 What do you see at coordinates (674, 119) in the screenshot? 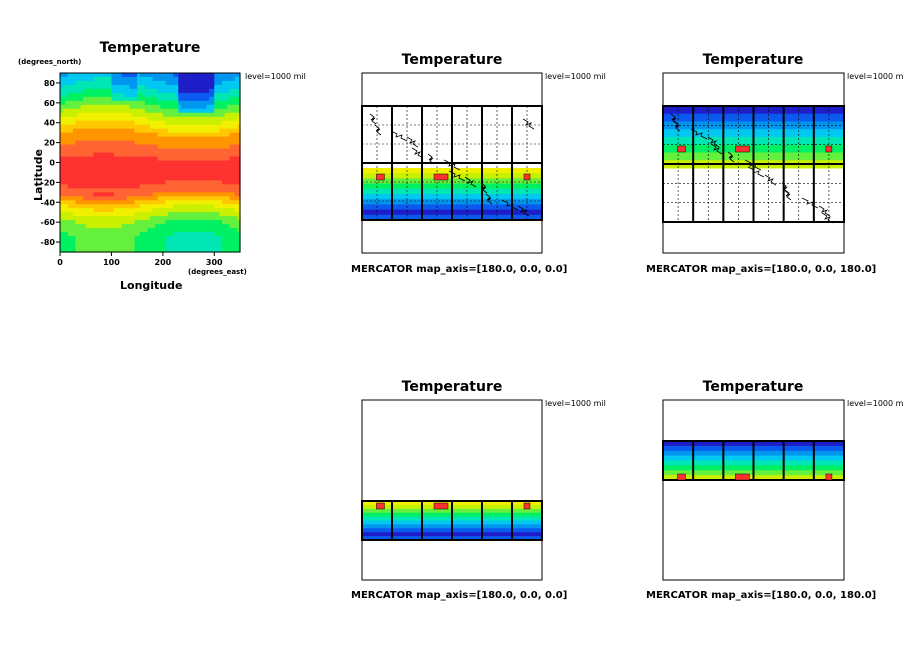
I see `coastline` at bounding box center [674, 119].